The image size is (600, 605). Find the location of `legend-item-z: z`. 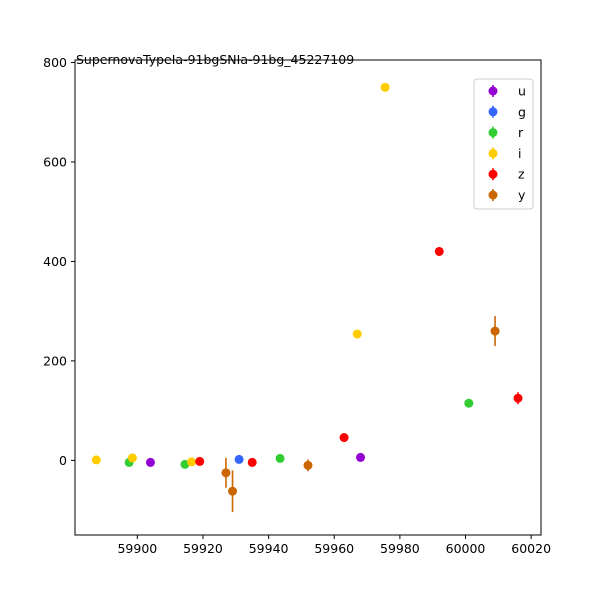

legend-item-z: z is located at coordinates (506, 174).